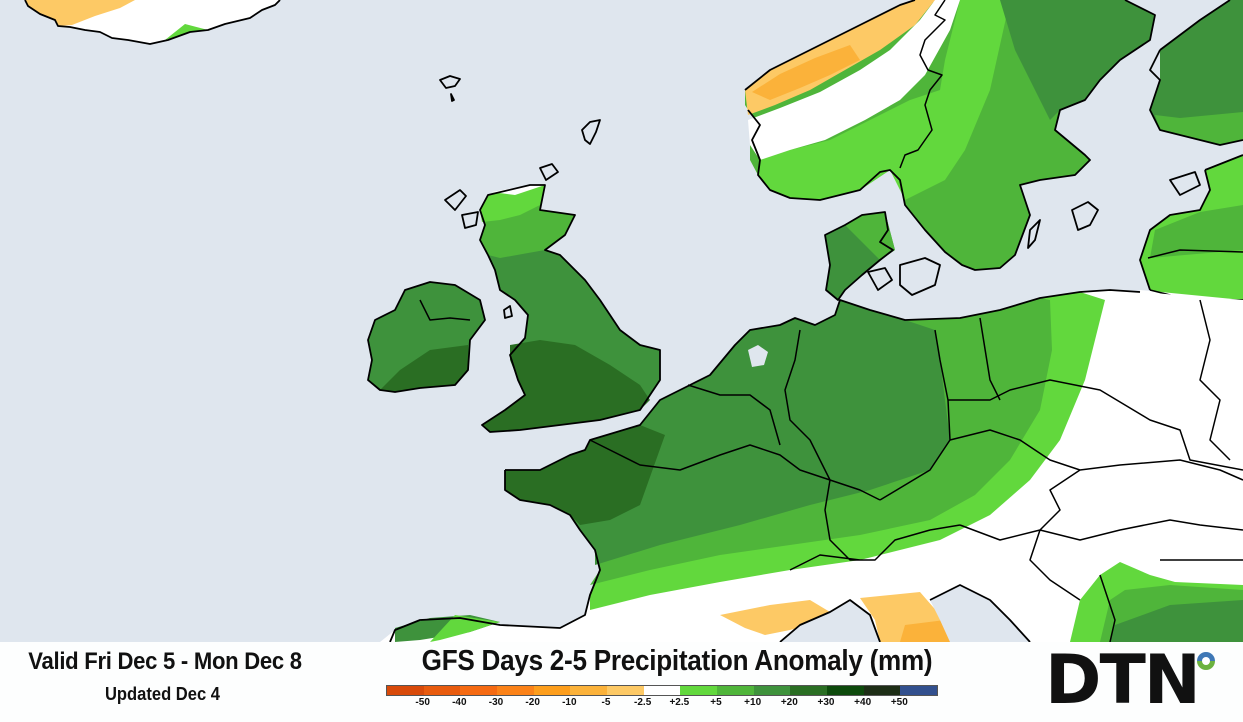 The width and height of the screenshot is (1243, 722). Describe the element at coordinates (520, 128) in the screenshot. I see `small-islands-north` at that location.